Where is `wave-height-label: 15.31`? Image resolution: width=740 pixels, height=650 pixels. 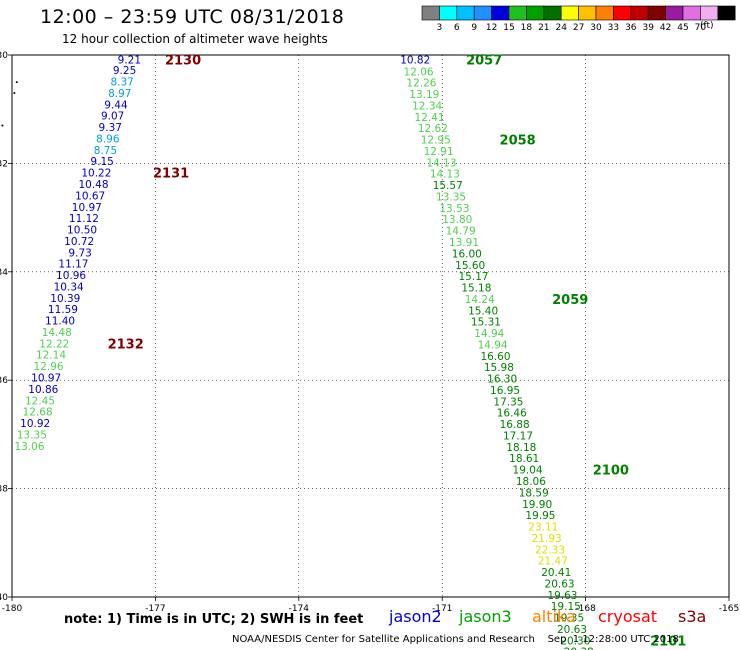 wave-height-label: 15.31 is located at coordinates (486, 323).